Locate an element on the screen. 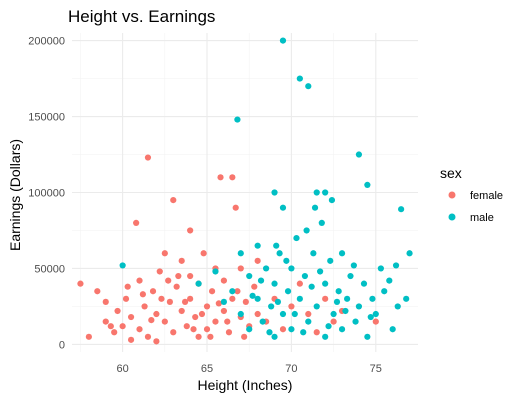 Image resolution: width=522 pixels, height=401 pixels. y-tick-label: 200000 is located at coordinates (46, 42).